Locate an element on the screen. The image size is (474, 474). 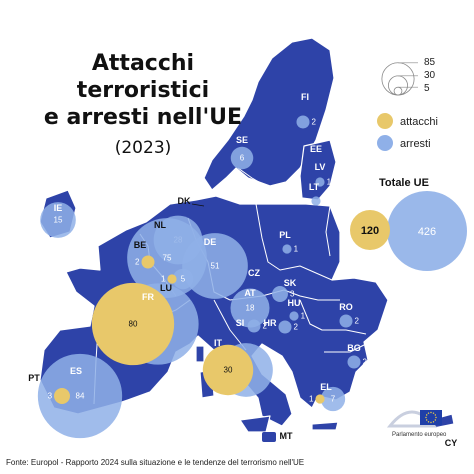
bubble-attacks-it is located at coordinates (228, 370).